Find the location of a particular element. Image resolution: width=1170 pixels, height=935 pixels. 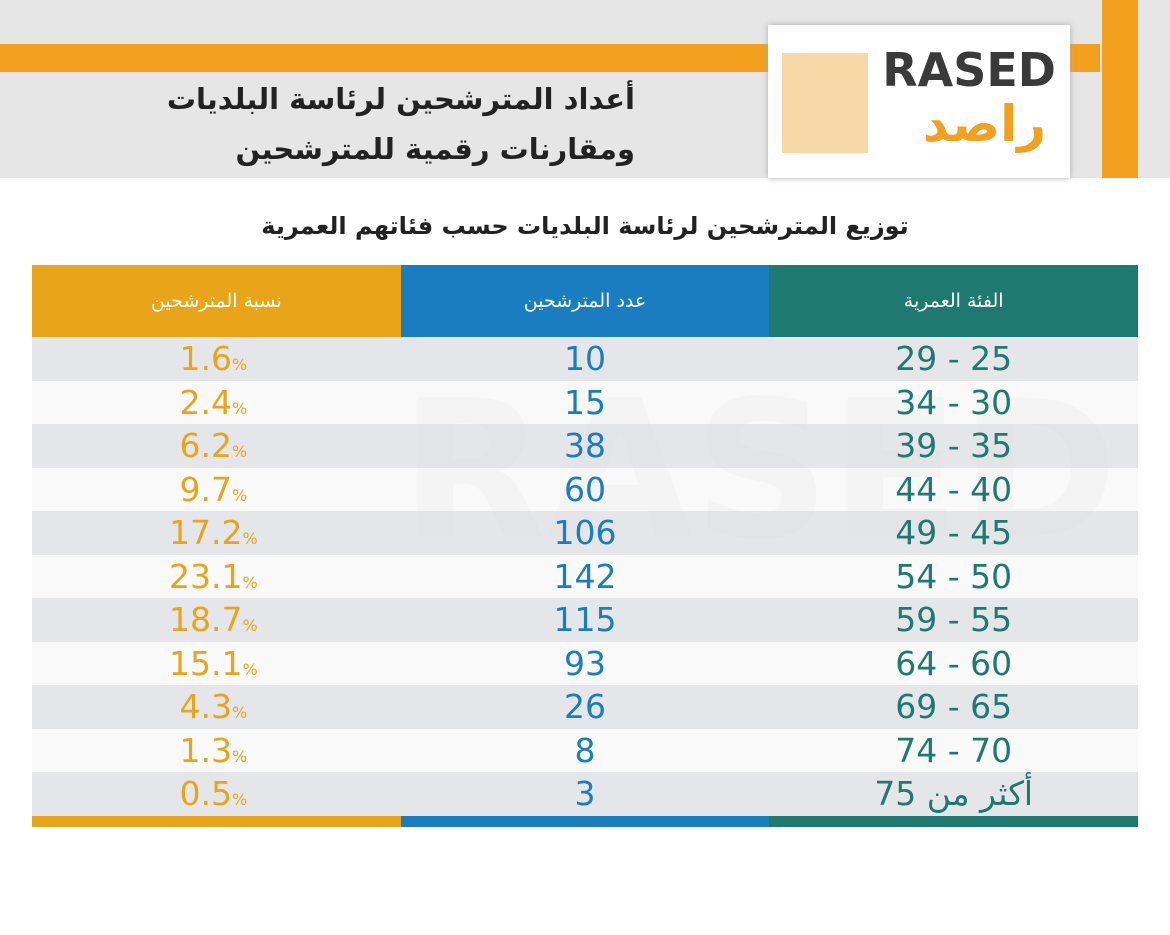

table-row: 2.4% 15 30 - 34 is located at coordinates (585, 402).